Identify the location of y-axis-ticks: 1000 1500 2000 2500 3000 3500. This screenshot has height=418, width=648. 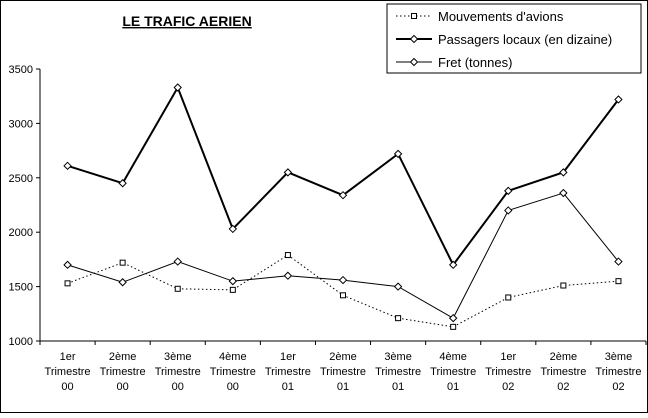
(24, 206).